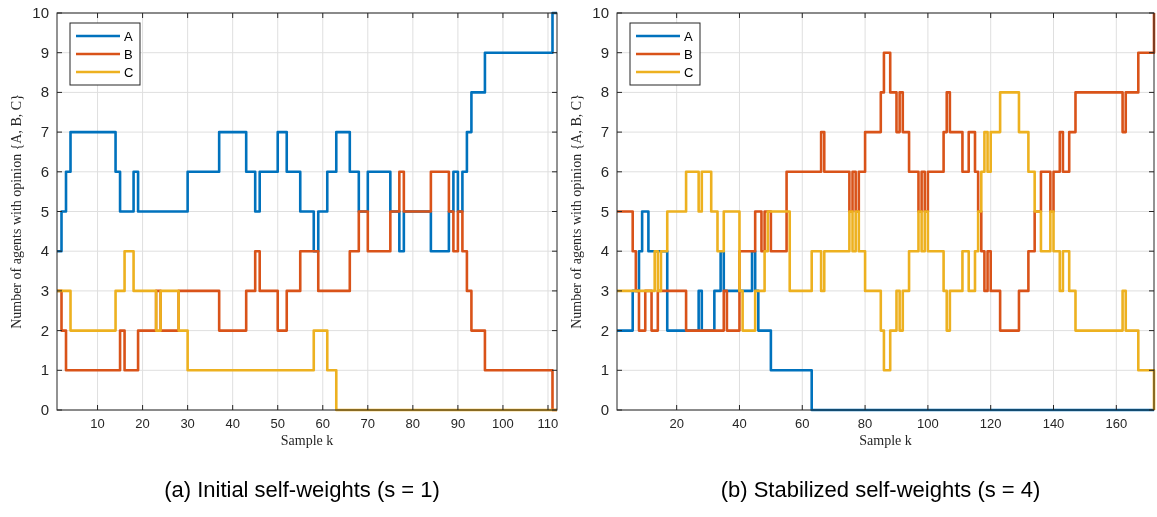  What do you see at coordinates (458, 423) in the screenshot?
I see `x-tick-label: 90` at bounding box center [458, 423].